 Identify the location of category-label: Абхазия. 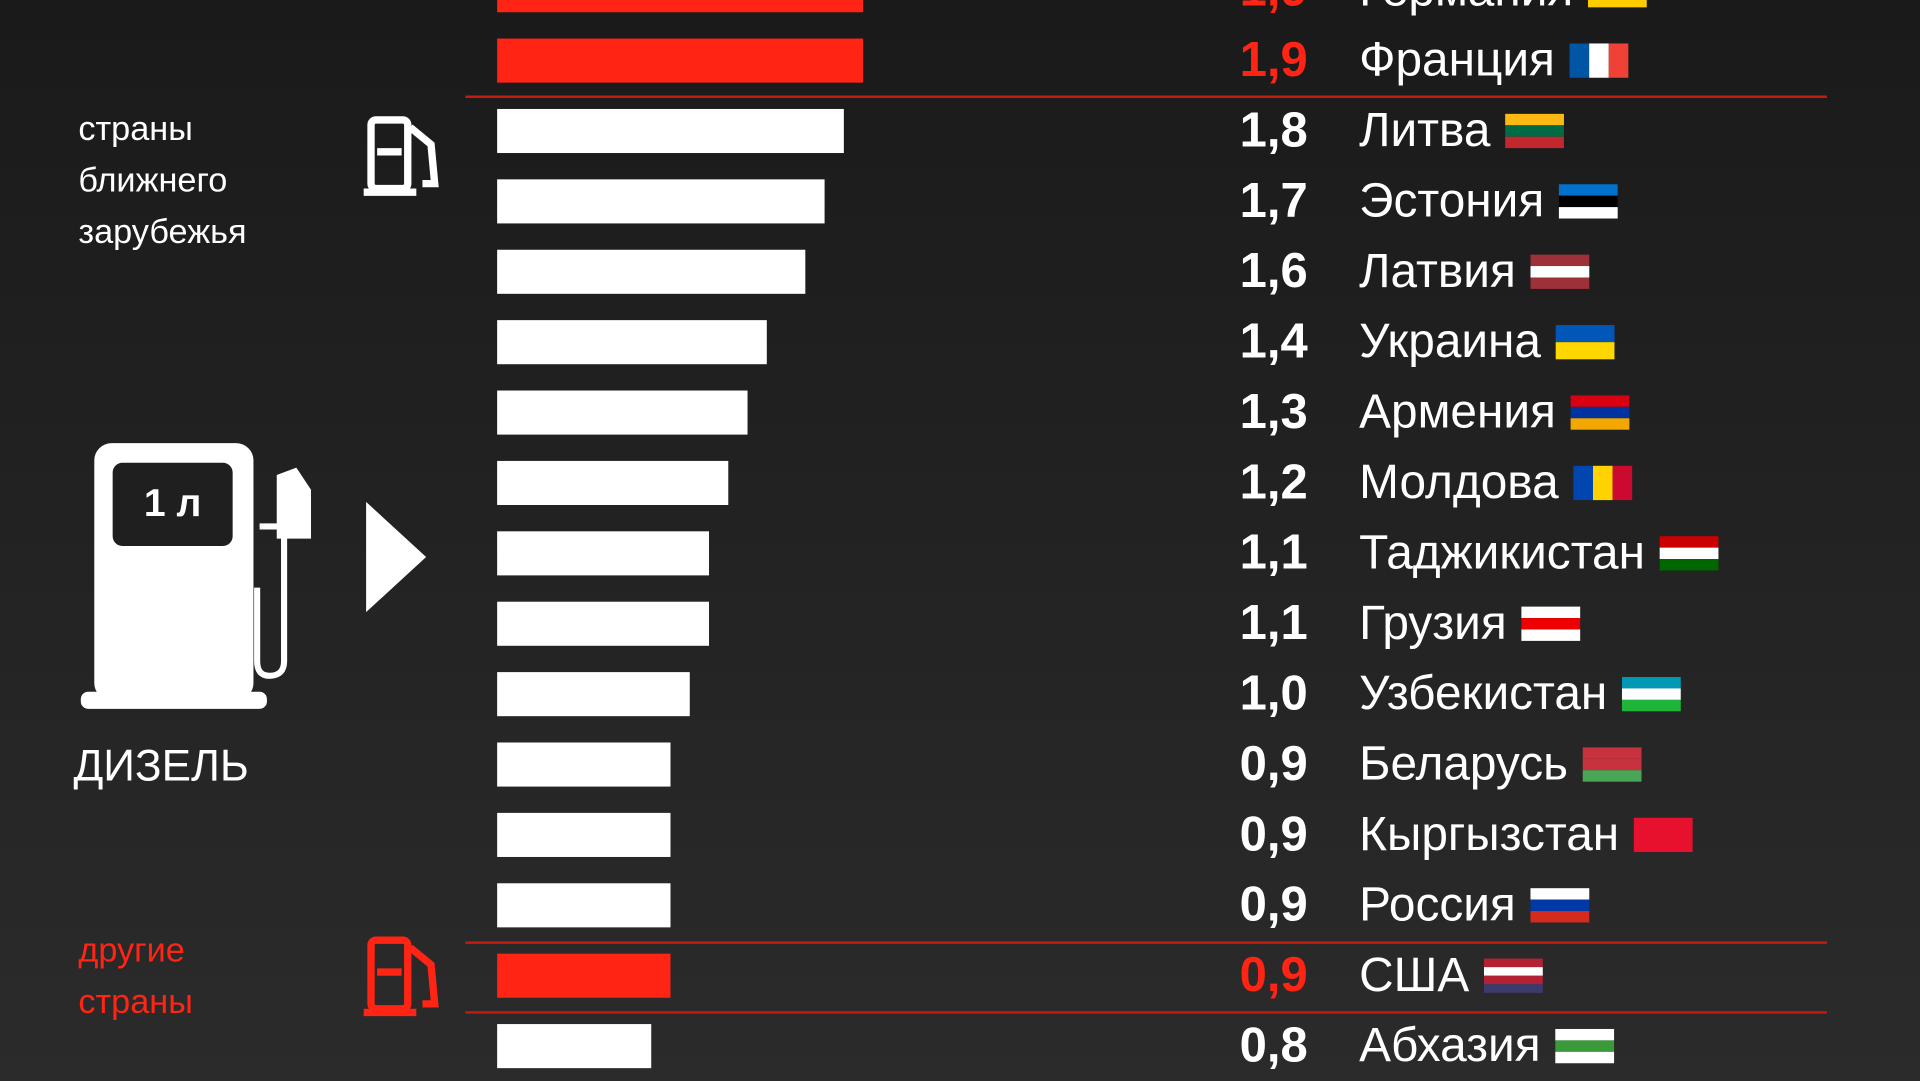
(1449, 1045).